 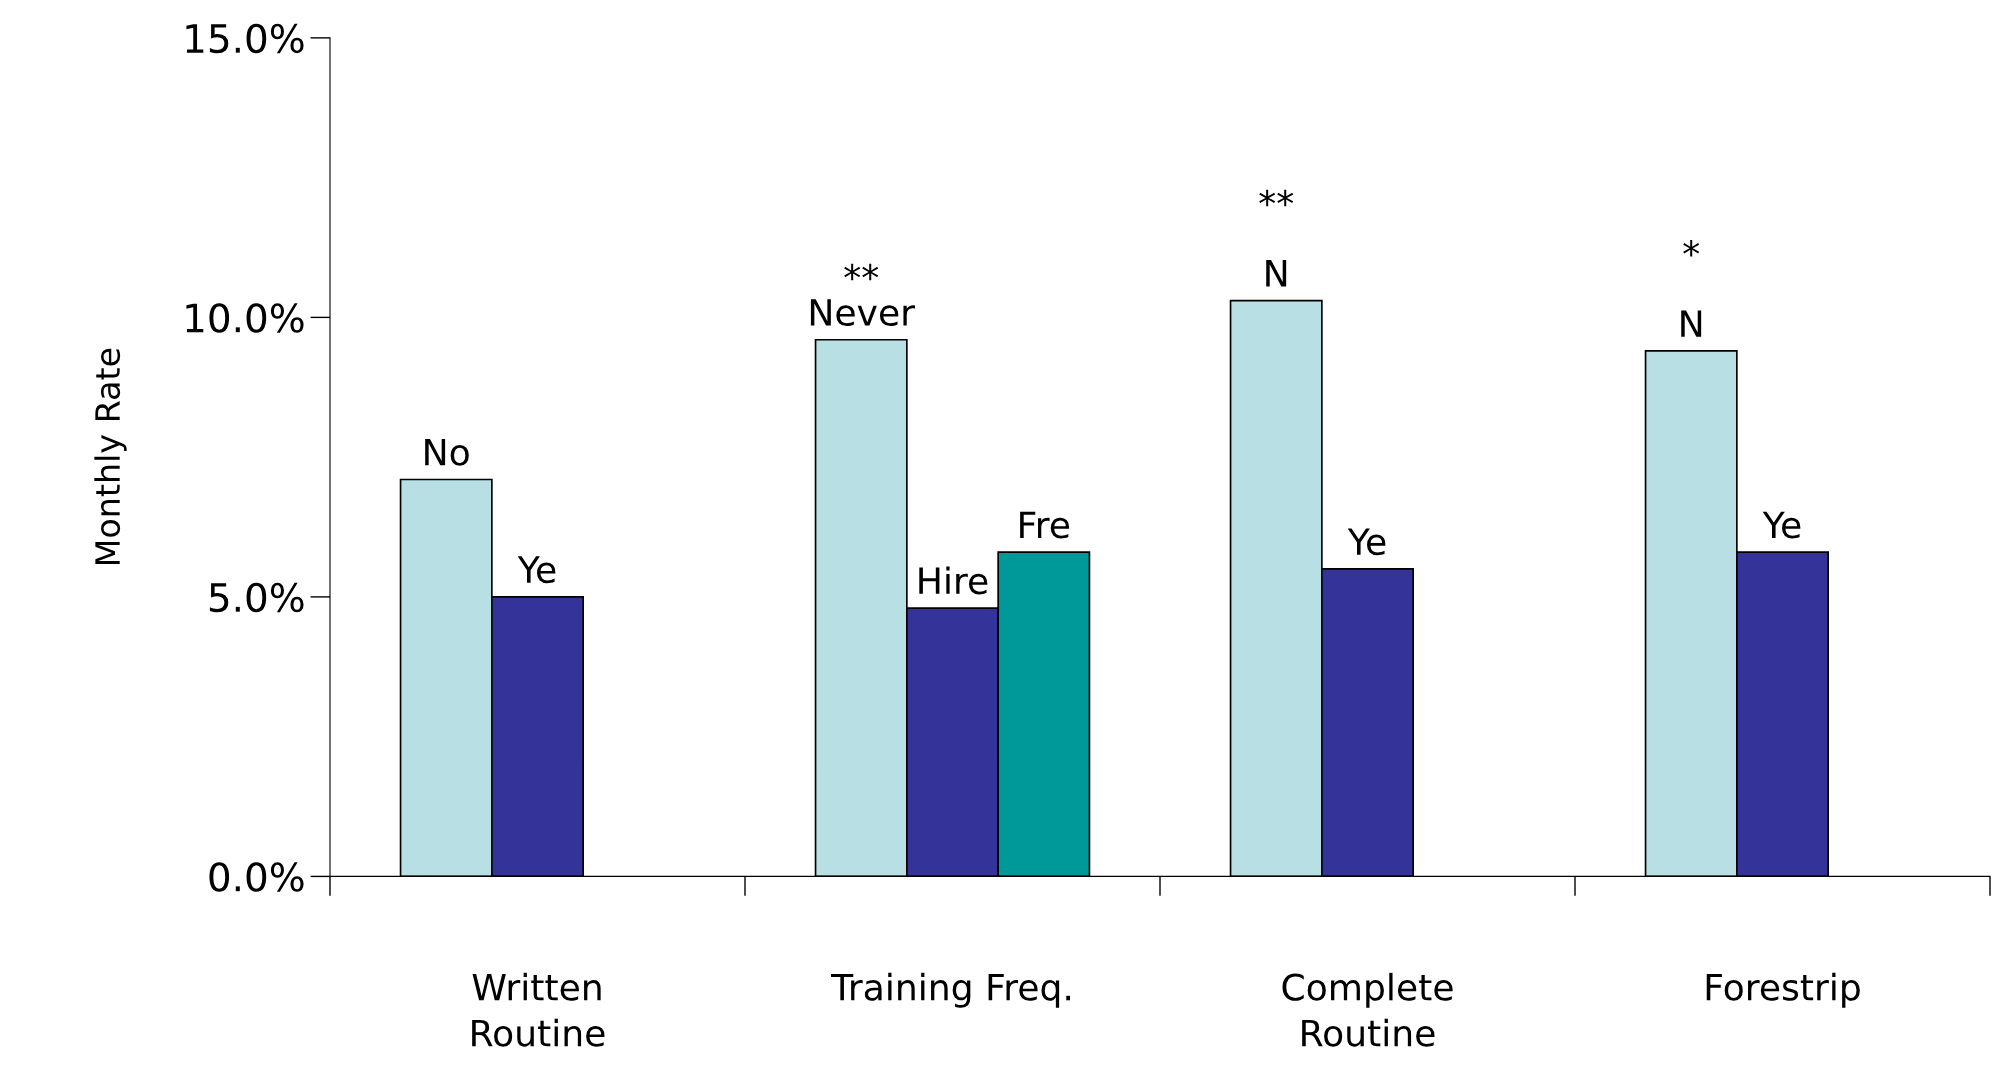 What do you see at coordinates (245, 38) in the screenshot?
I see `y-tick-label: 15.0%` at bounding box center [245, 38].